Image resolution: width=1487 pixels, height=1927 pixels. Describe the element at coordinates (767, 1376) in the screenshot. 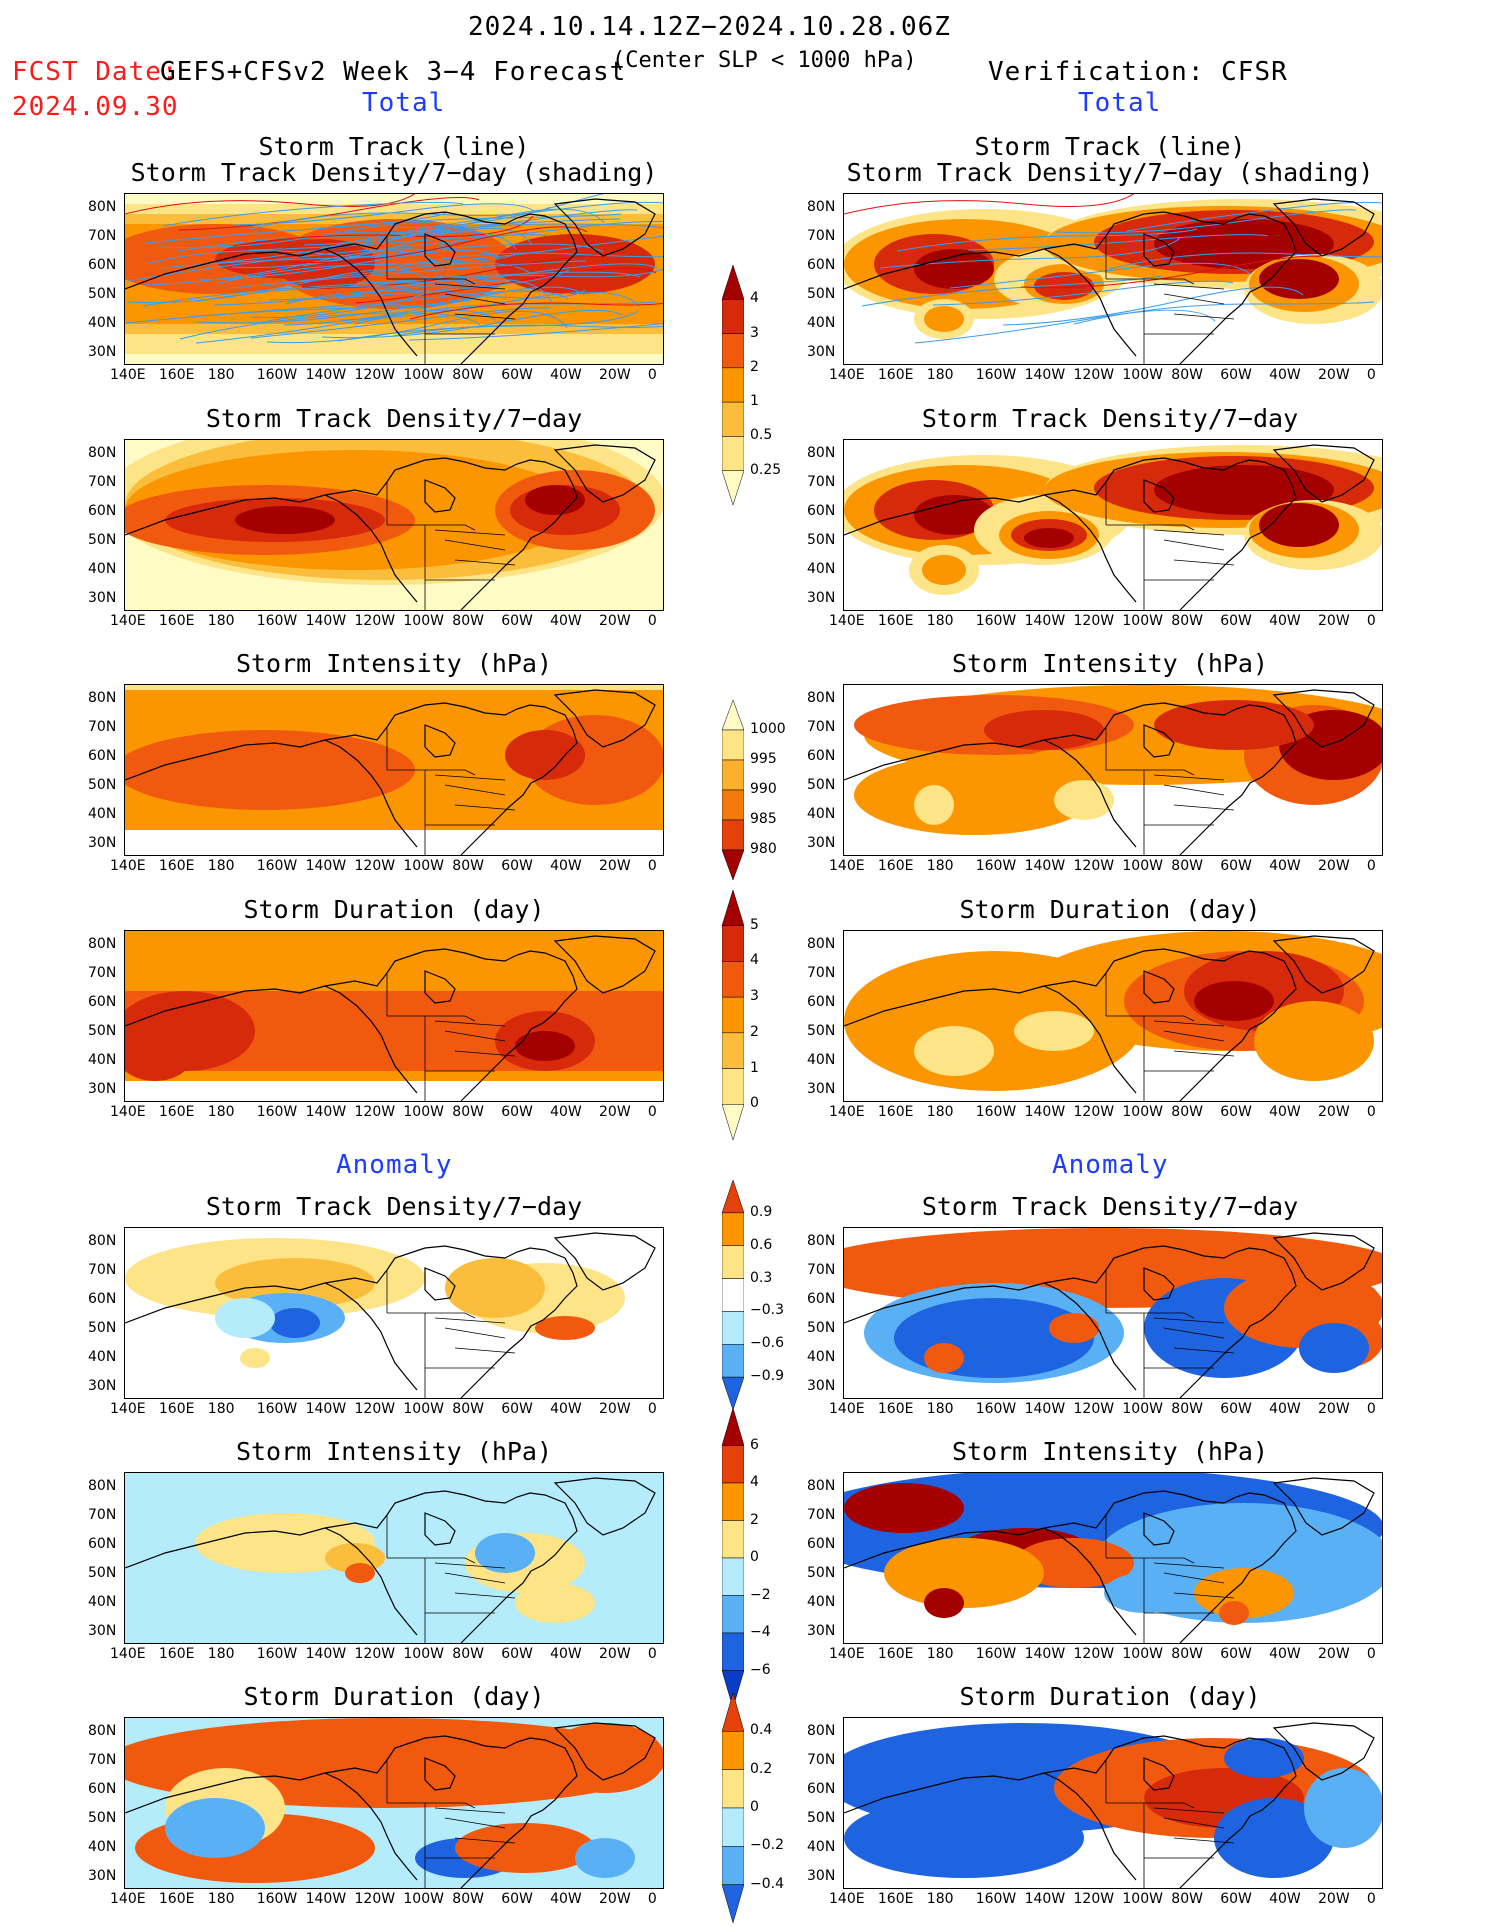

I see `colorbar-label: −0.9` at that location.